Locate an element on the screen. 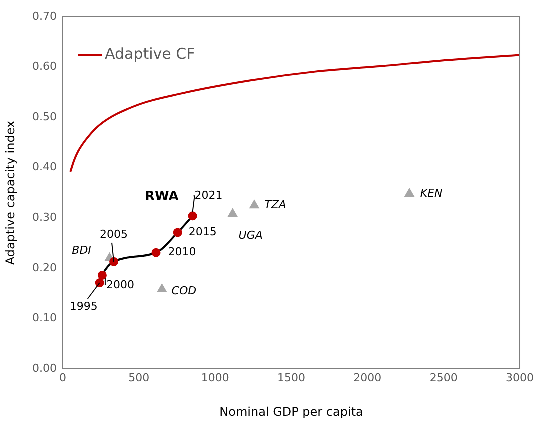 The width and height of the screenshot is (537, 424). y-tick-label: 0.70 is located at coordinates (44, 16).